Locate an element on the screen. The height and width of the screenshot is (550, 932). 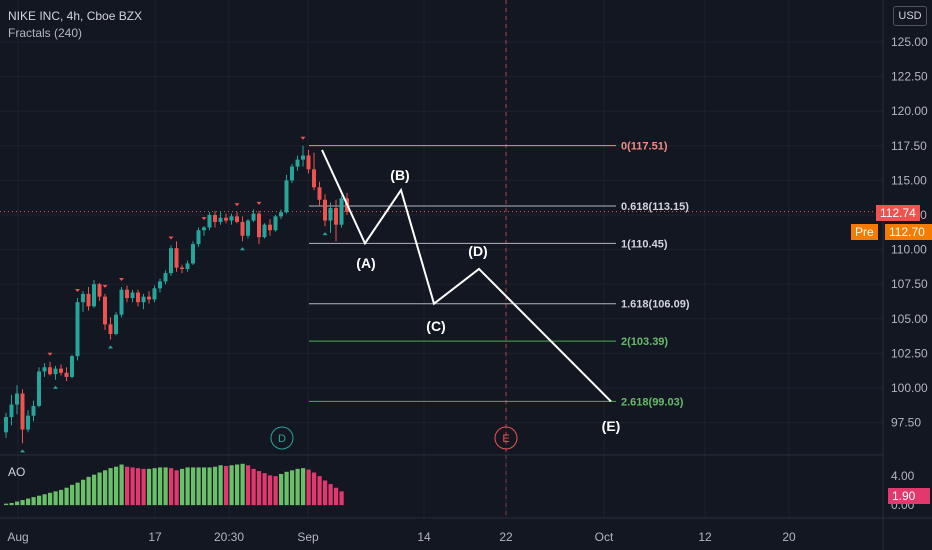
currency-button: USD is located at coordinates (910, 16).